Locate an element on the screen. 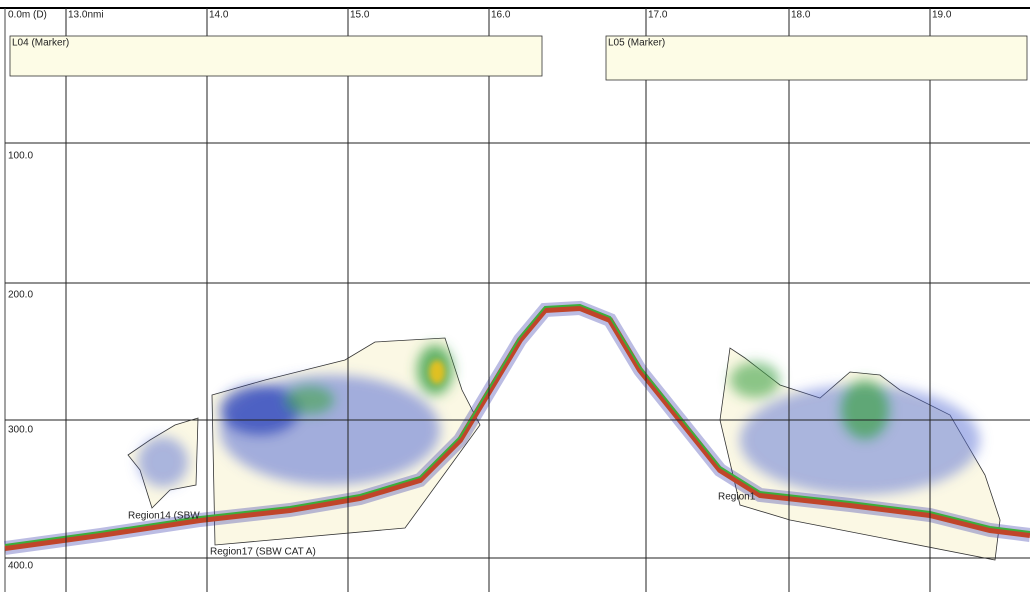  distance-label: 13.0nmi is located at coordinates (86, 15).